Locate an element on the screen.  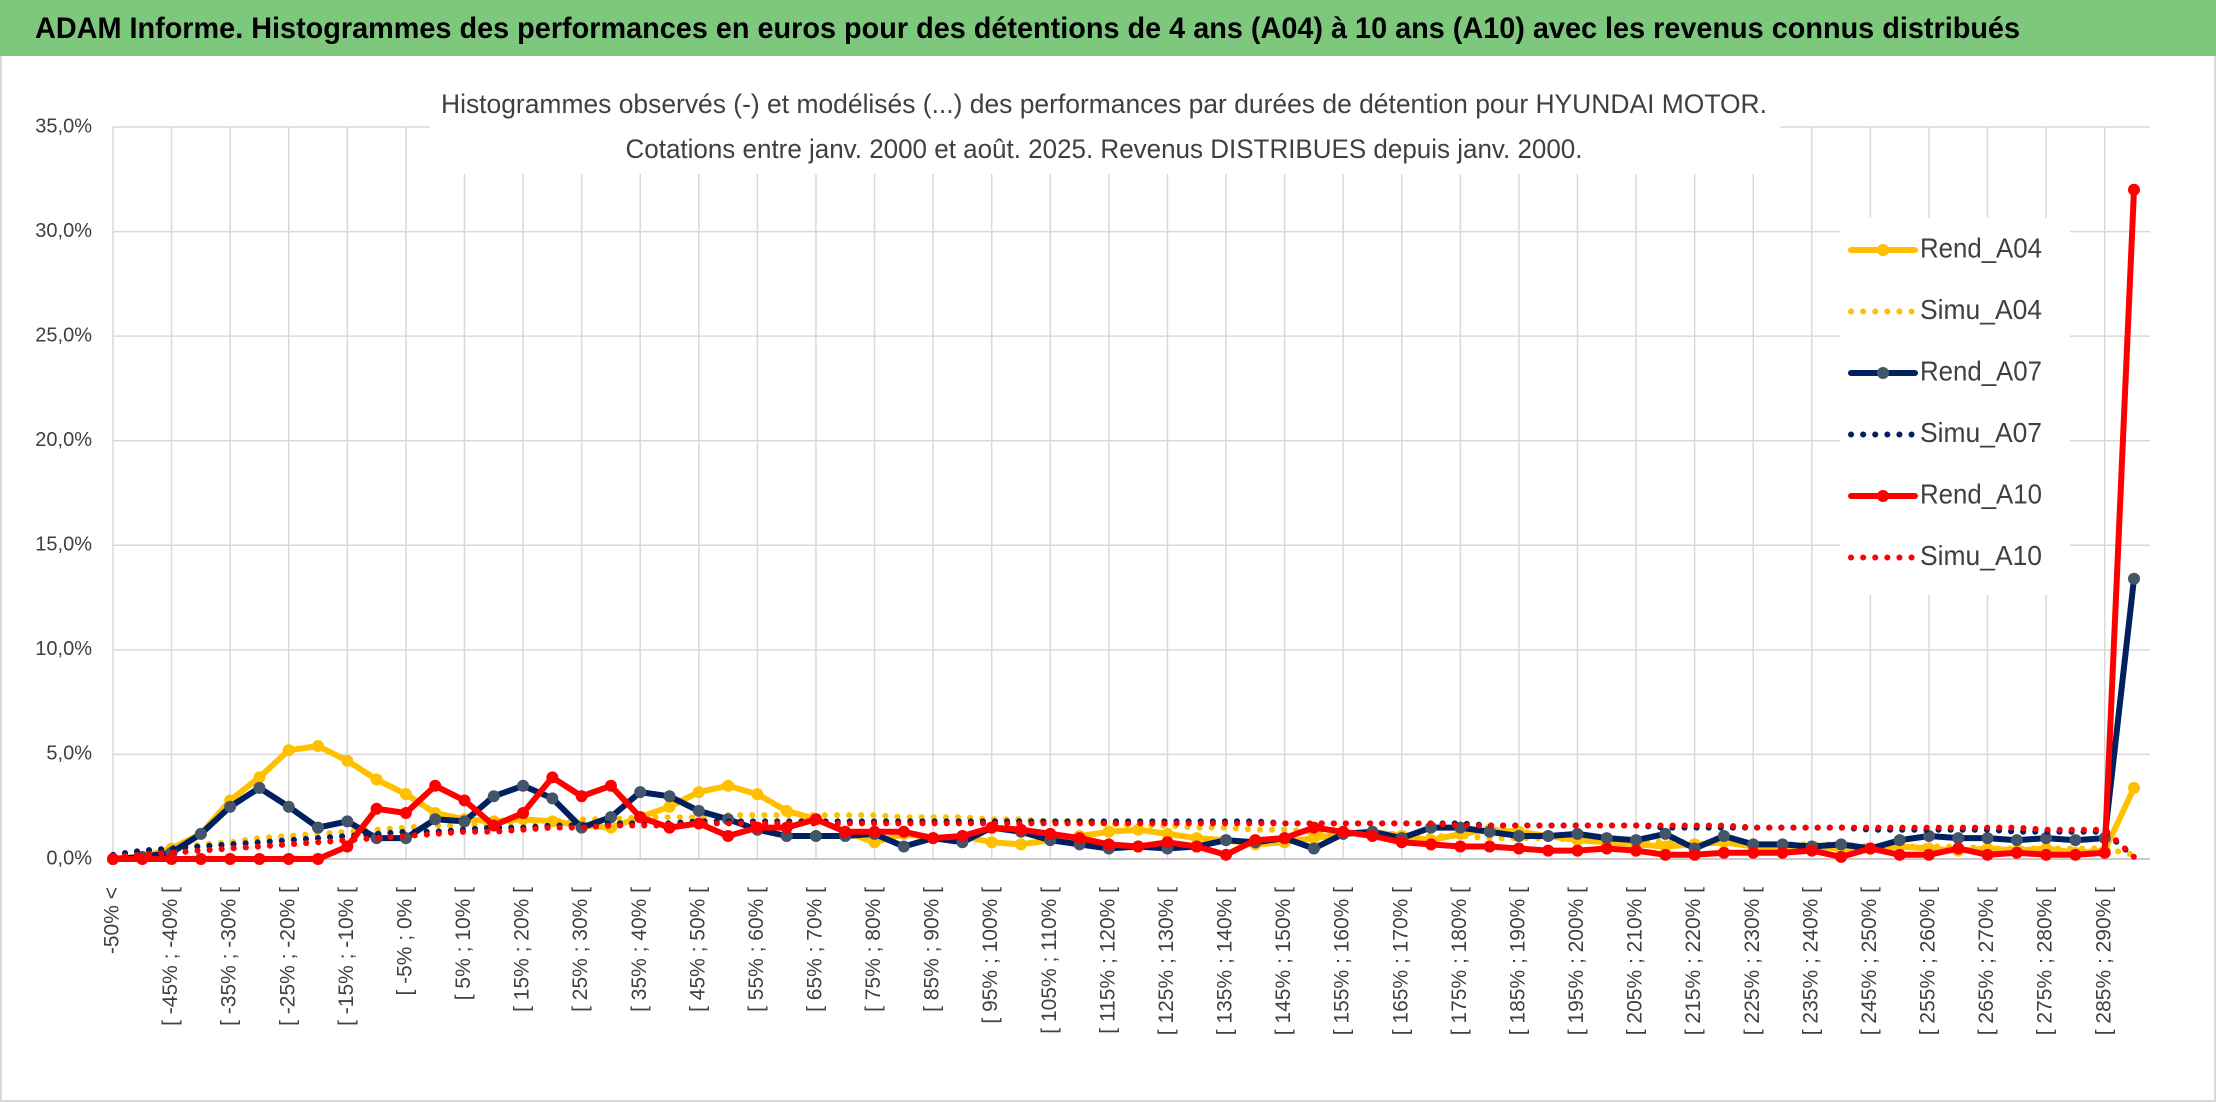
x-tick-label: [ 185% ; 190% [ is located at coordinates (1517, 961).